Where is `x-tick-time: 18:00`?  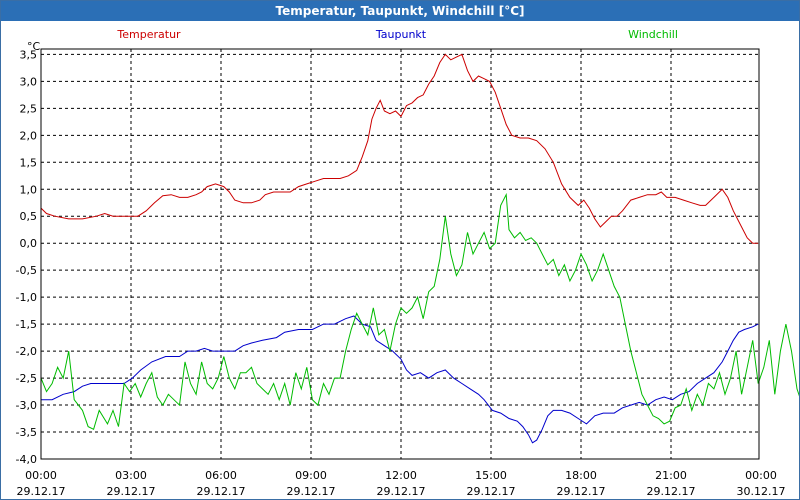 x-tick-time: 18:00 is located at coordinates (581, 475).